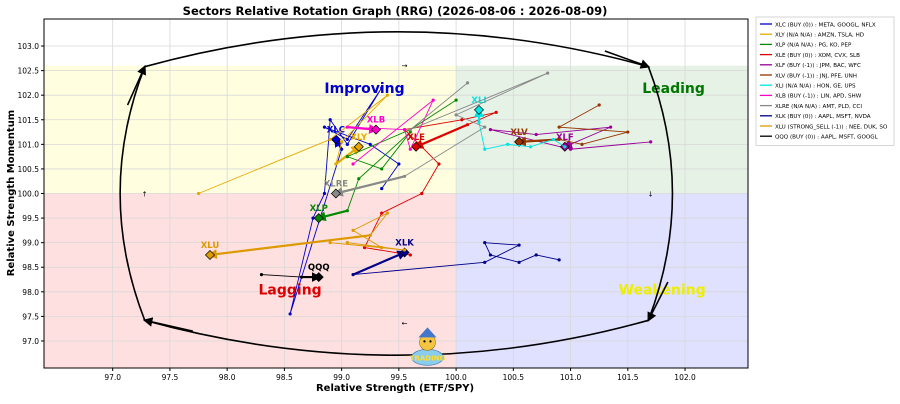  Describe the element at coordinates (416, 146) in the screenshot. I see `series-head-marker-xle` at that location.